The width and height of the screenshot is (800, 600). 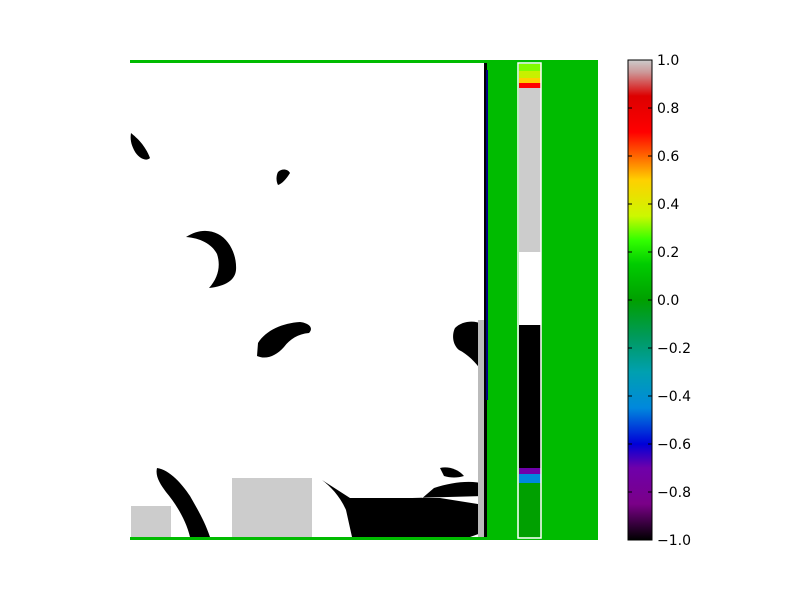 I want to click on colorbar-tick-label: 0.8, so click(x=668, y=109).